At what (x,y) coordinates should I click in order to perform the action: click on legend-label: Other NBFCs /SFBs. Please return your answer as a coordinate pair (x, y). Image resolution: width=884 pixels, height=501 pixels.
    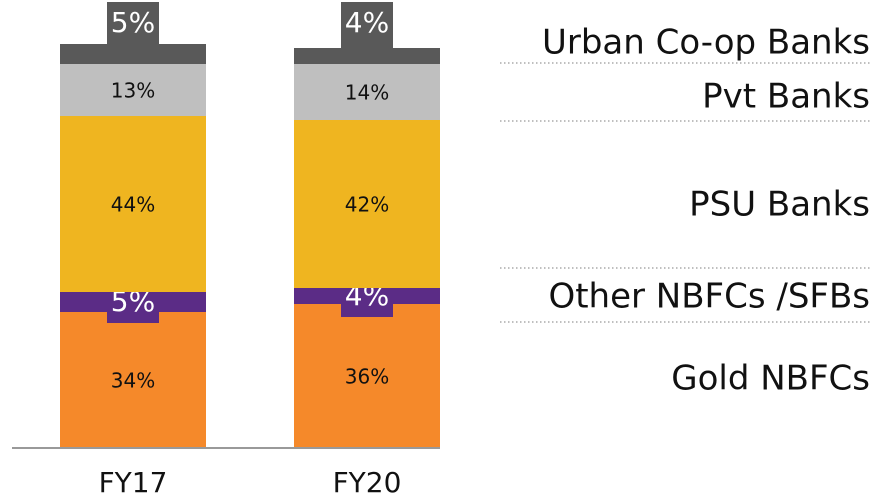
    Looking at the image, I should click on (709, 297).